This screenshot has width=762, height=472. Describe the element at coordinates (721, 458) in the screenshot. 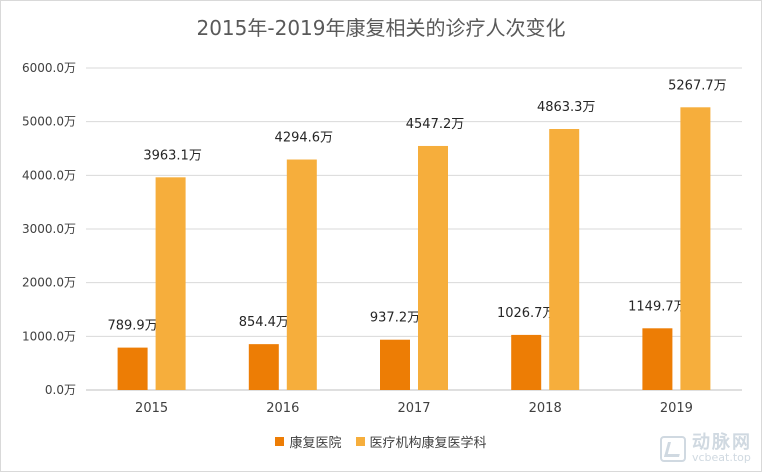

I see `watermark-url: vcbeat.top` at that location.